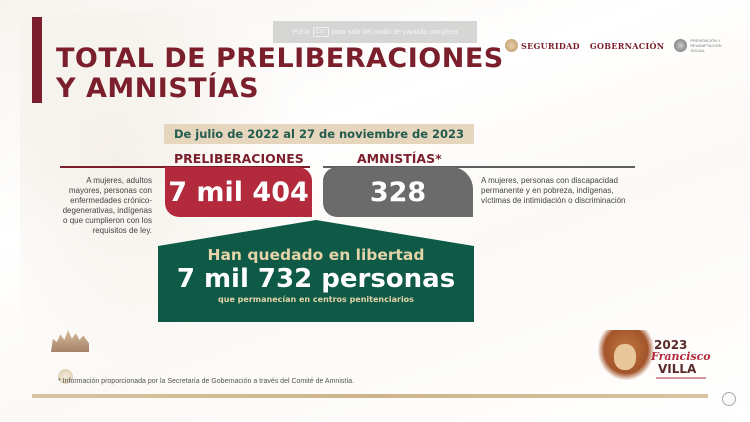  I want to click on amnistias-label: AMNISTÍAS*, so click(399, 158).